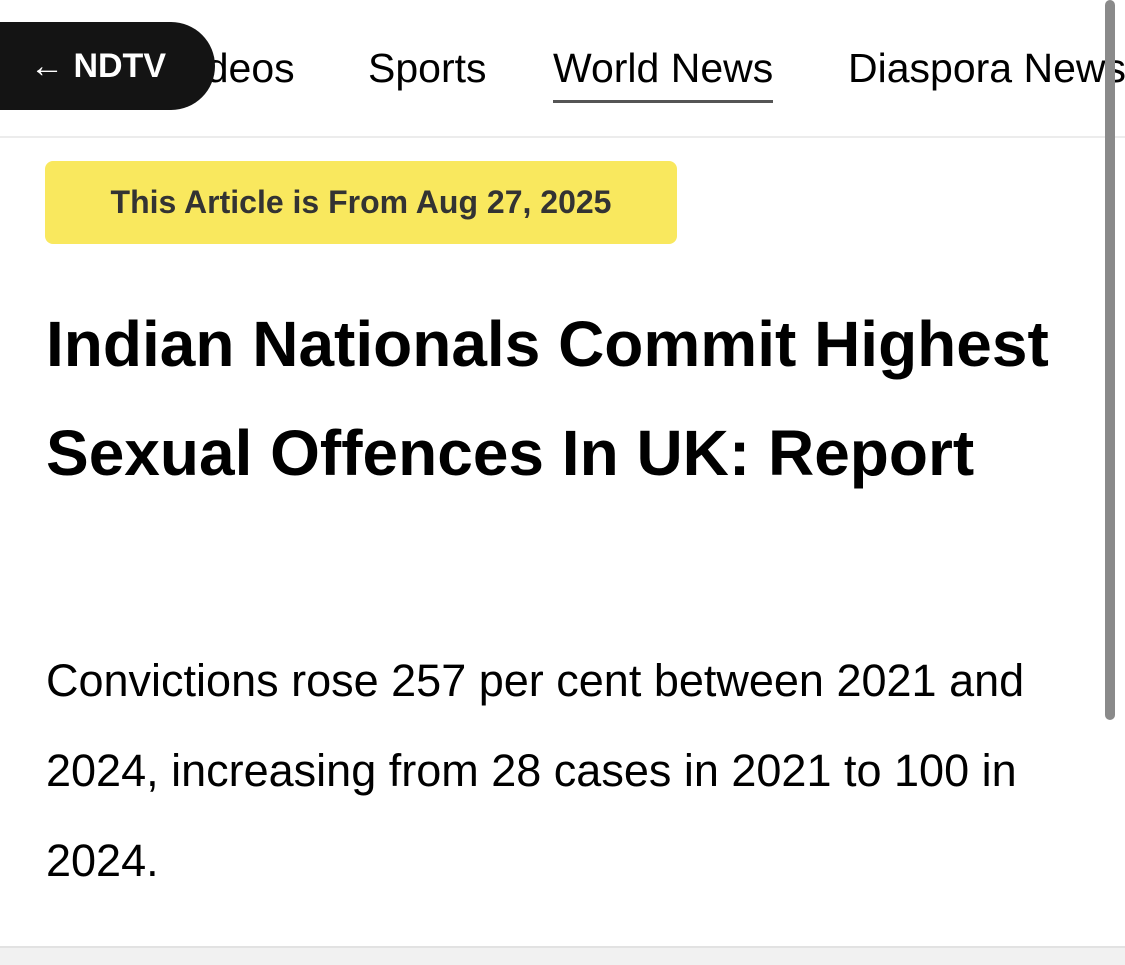 The image size is (1125, 965). What do you see at coordinates (427, 68) in the screenshot?
I see `nav-link: Sports` at bounding box center [427, 68].